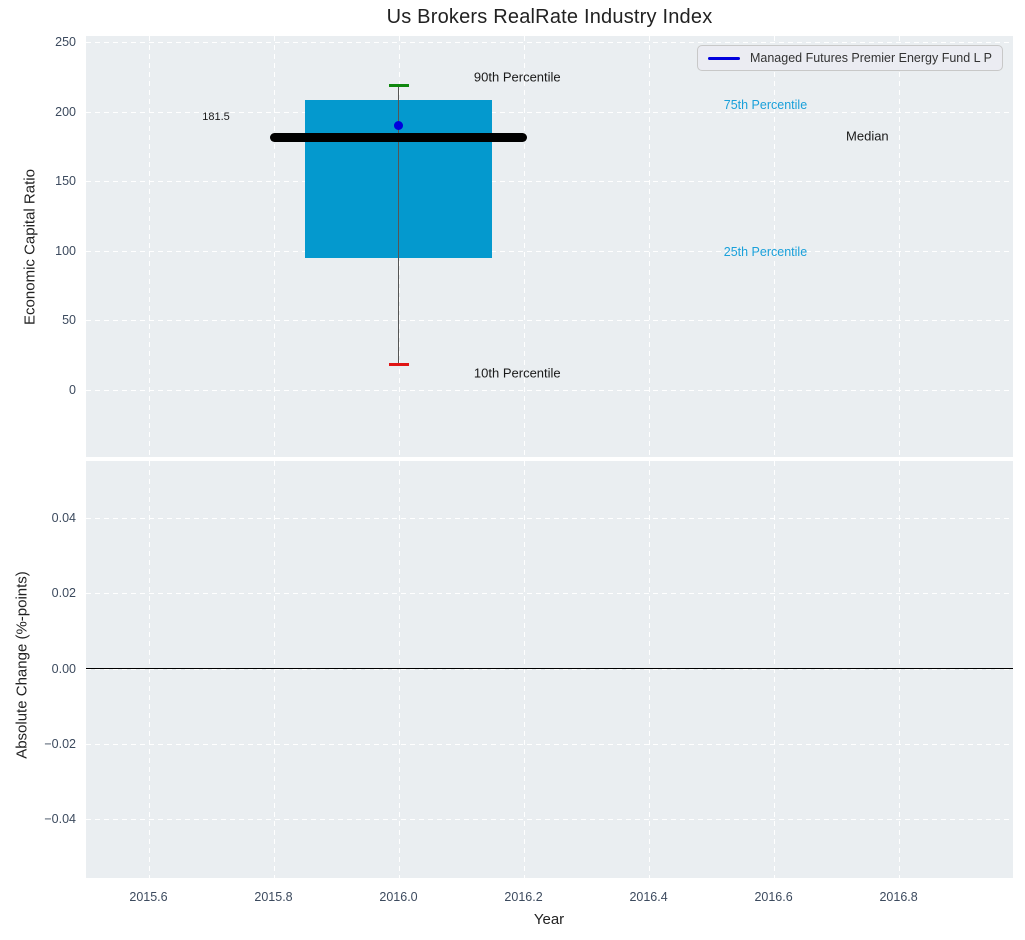 This screenshot has width=1025, height=940. I want to click on x-tick-label: 2015.6, so click(148, 897).